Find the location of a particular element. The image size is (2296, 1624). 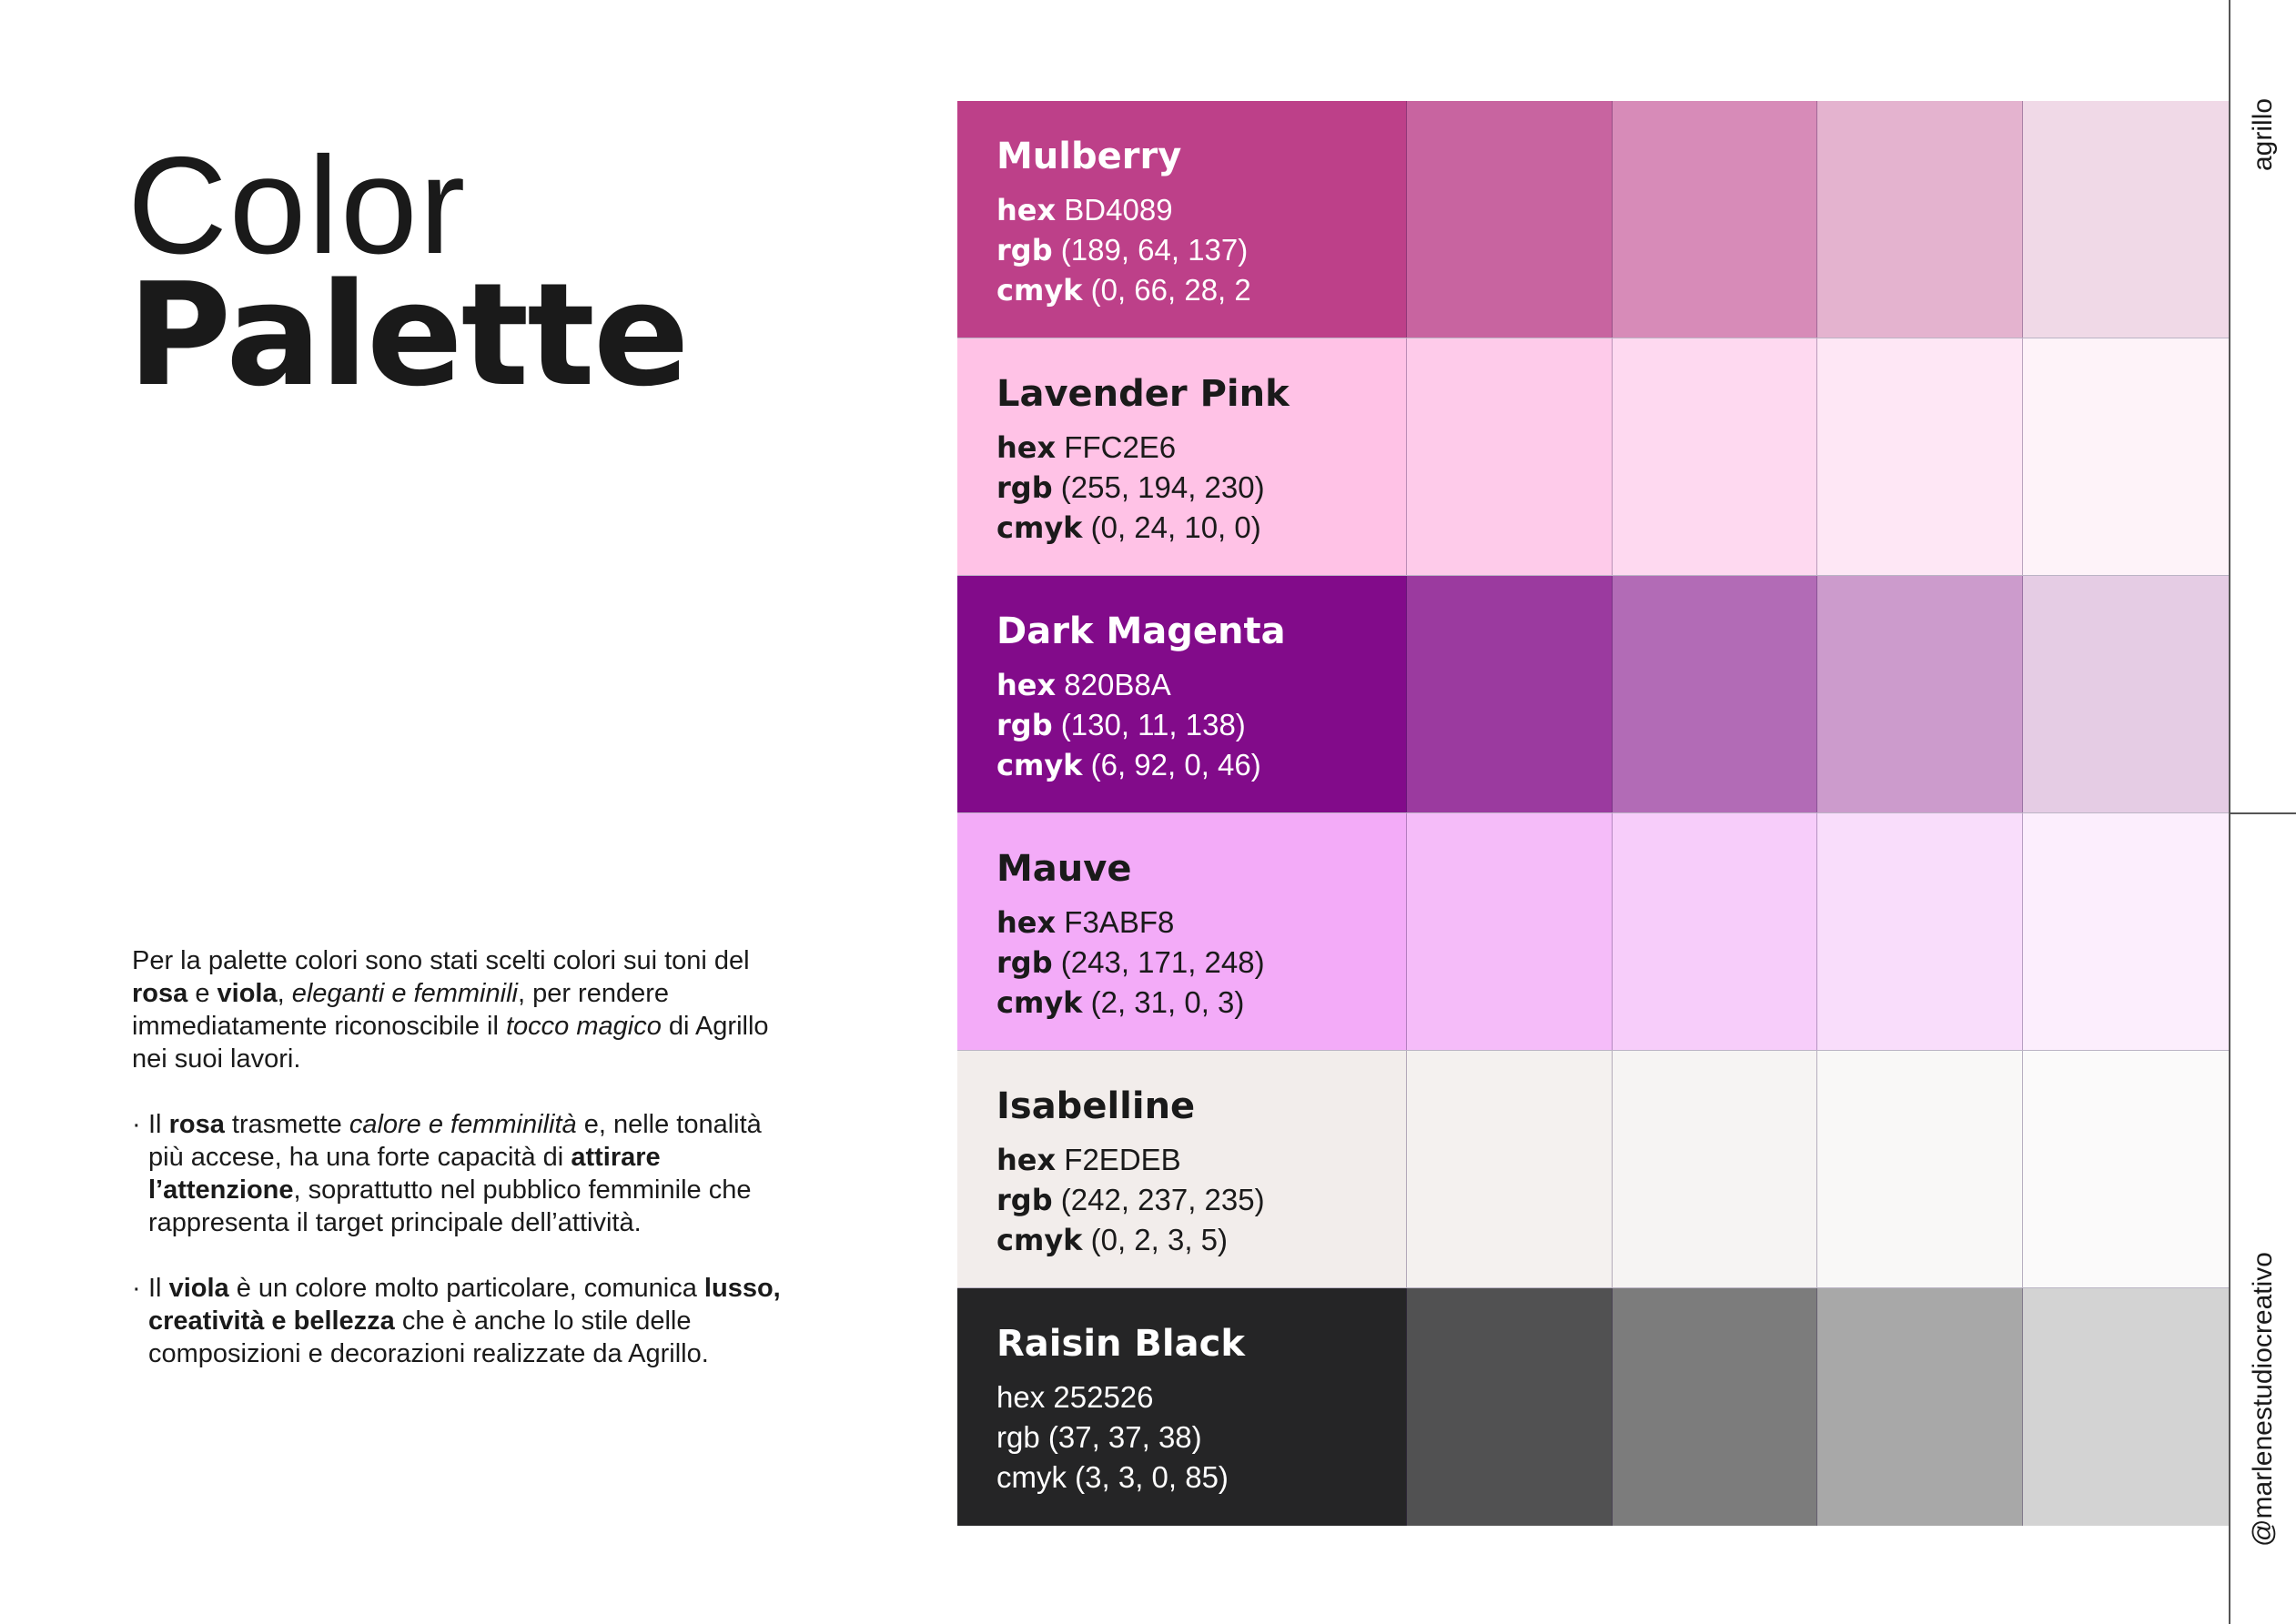

color-cmyk: cmyk (0, 24, 10, 0) is located at coordinates (1201, 528).